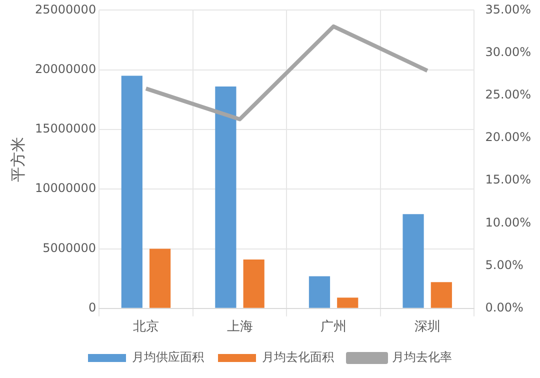 This screenshot has height=378, width=540. I want to click on y2-tick-label: 0.00%, so click(504, 307).